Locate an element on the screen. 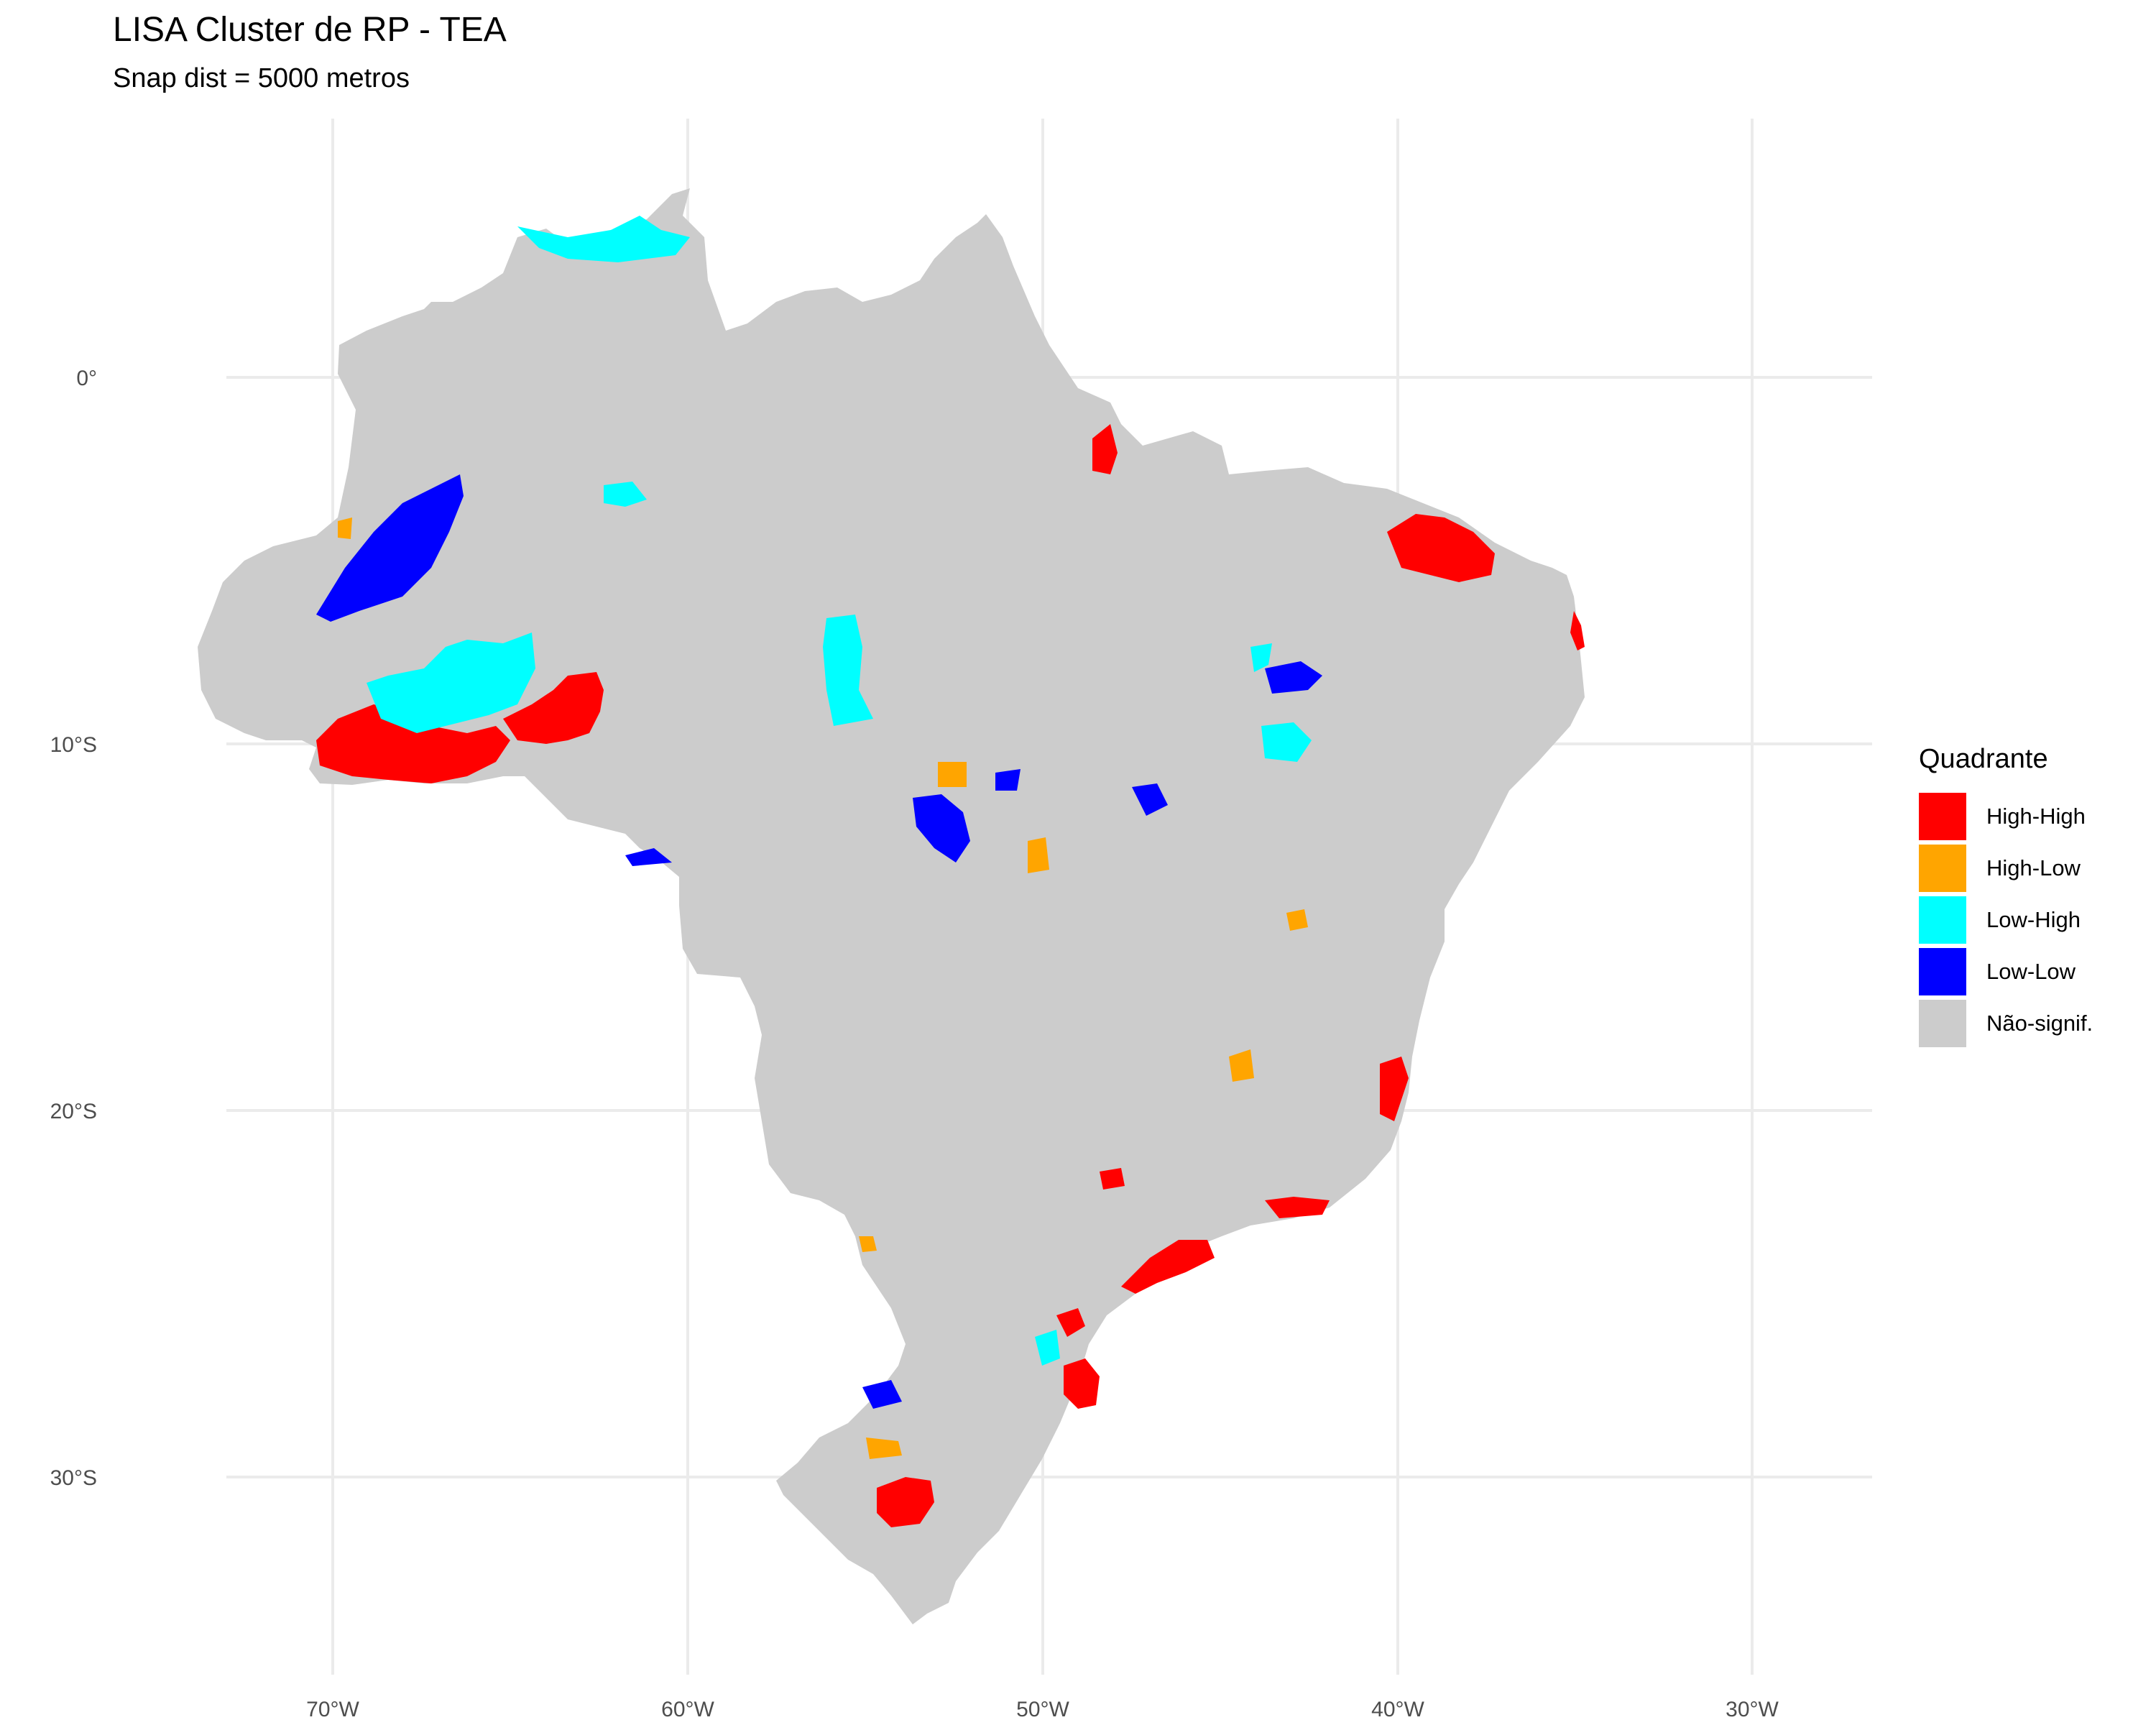 The width and height of the screenshot is (2156, 1725). x-axis-ticks: 70°W 60°W 50°W 40°W 30°W is located at coordinates (1043, 1709).